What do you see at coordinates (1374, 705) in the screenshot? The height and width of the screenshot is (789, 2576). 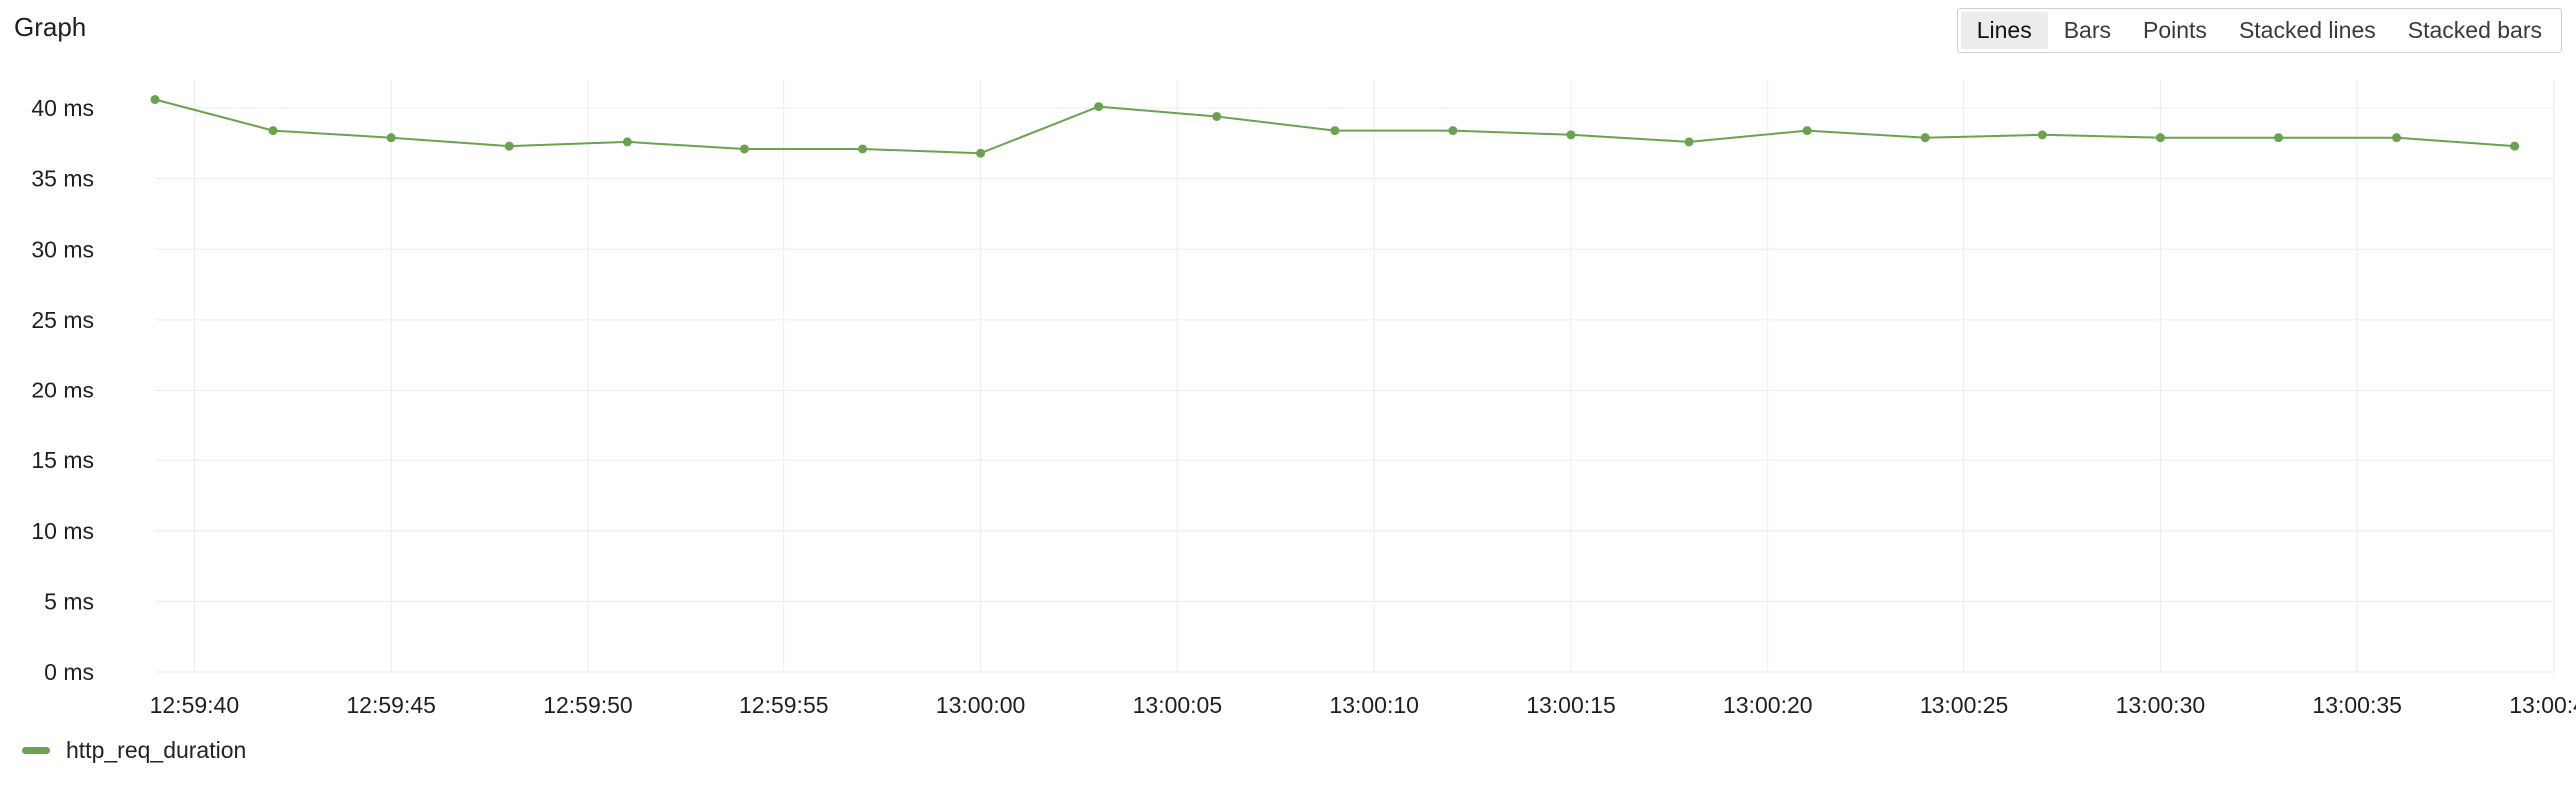 I see `x-tick-label: 13:00:10` at bounding box center [1374, 705].